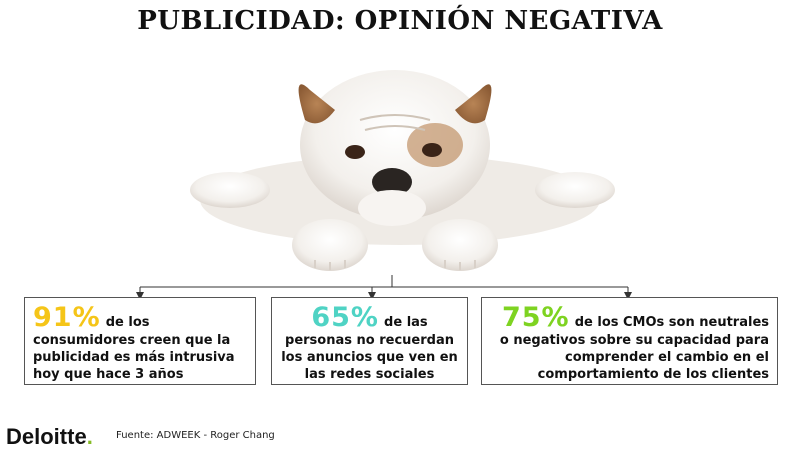 Image resolution: width=800 pixels, height=450 pixels. I want to click on stat-lead: de los, so click(127, 322).